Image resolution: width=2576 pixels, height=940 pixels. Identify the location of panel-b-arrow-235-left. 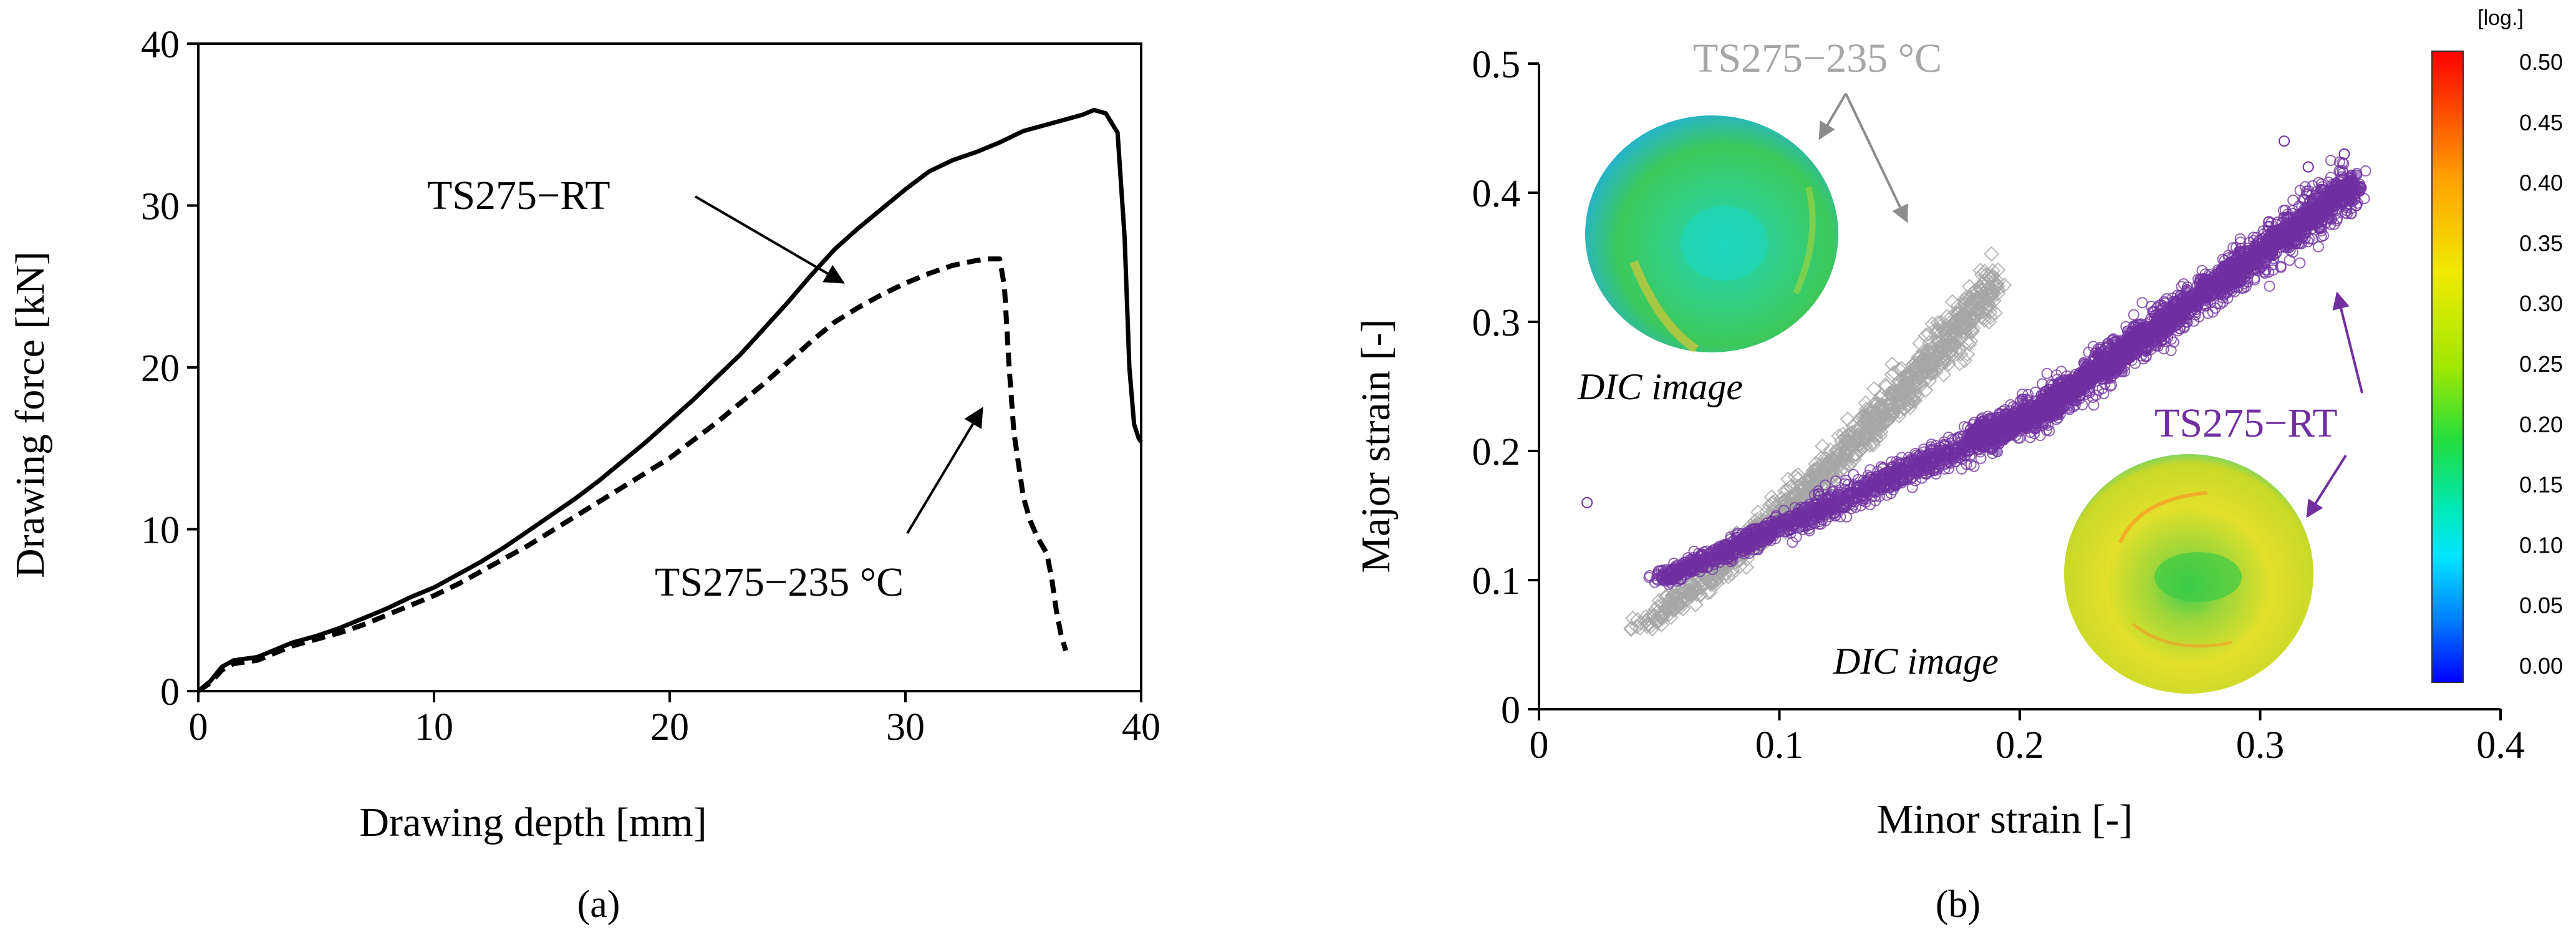
(1832, 116).